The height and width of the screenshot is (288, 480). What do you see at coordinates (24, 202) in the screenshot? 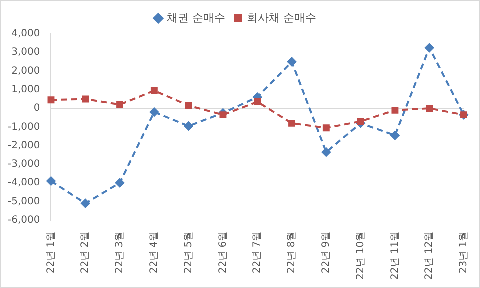
I see `y-tick-label: -5,000` at bounding box center [24, 202].